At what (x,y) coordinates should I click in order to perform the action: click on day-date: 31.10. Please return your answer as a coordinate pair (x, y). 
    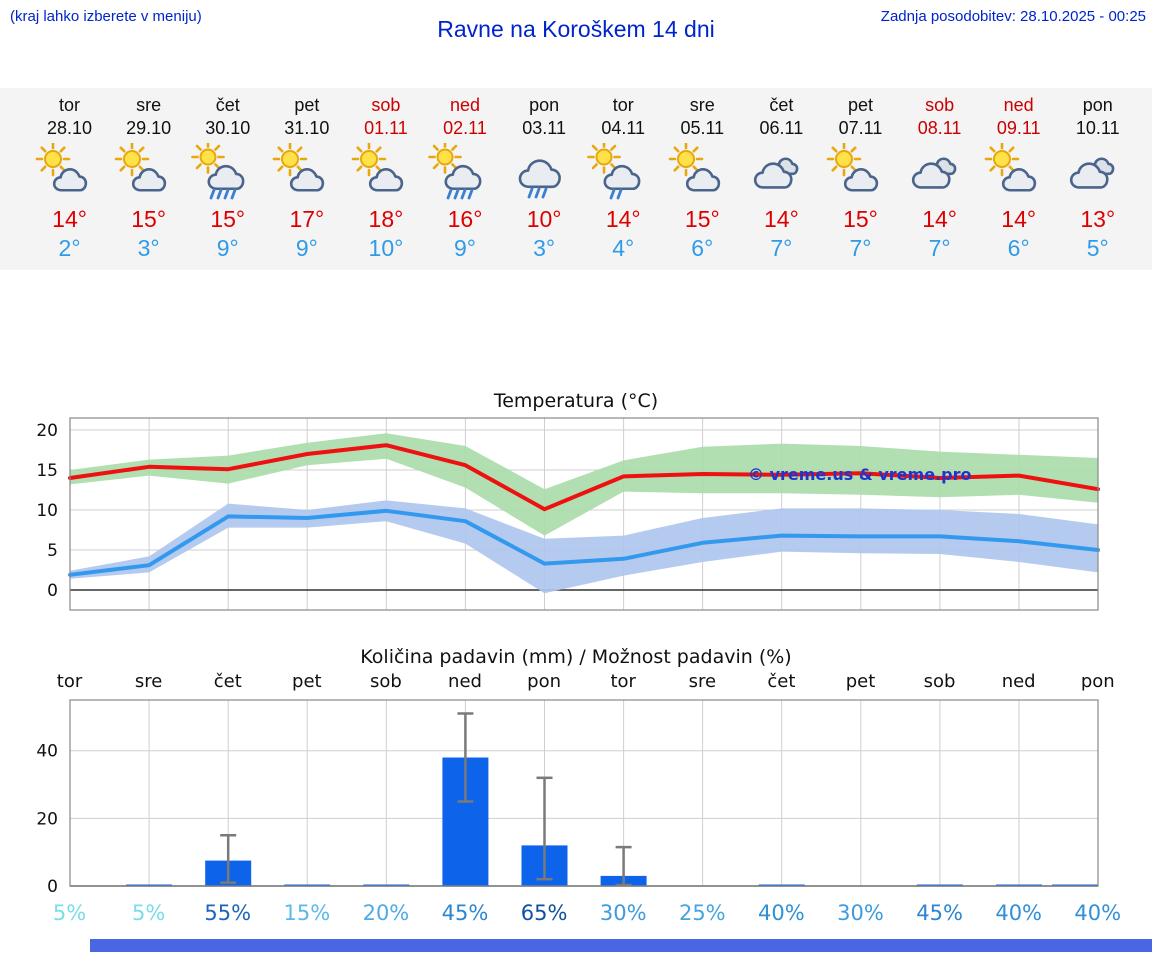
    Looking at the image, I should click on (307, 128).